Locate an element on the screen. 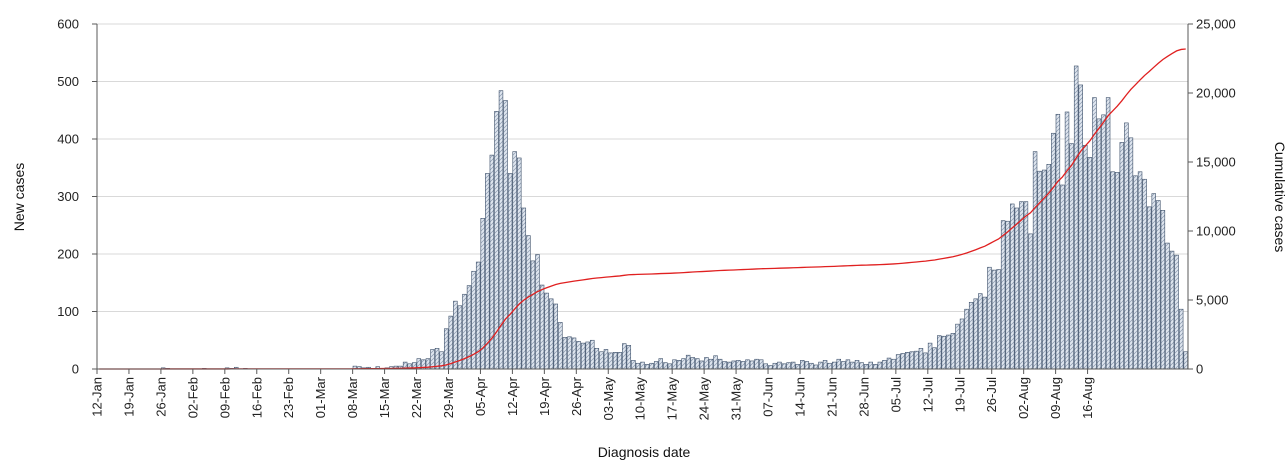 This screenshot has height=461, width=1287. x-tick-label-15-Mar: 15-Mar is located at coordinates (384, 397).